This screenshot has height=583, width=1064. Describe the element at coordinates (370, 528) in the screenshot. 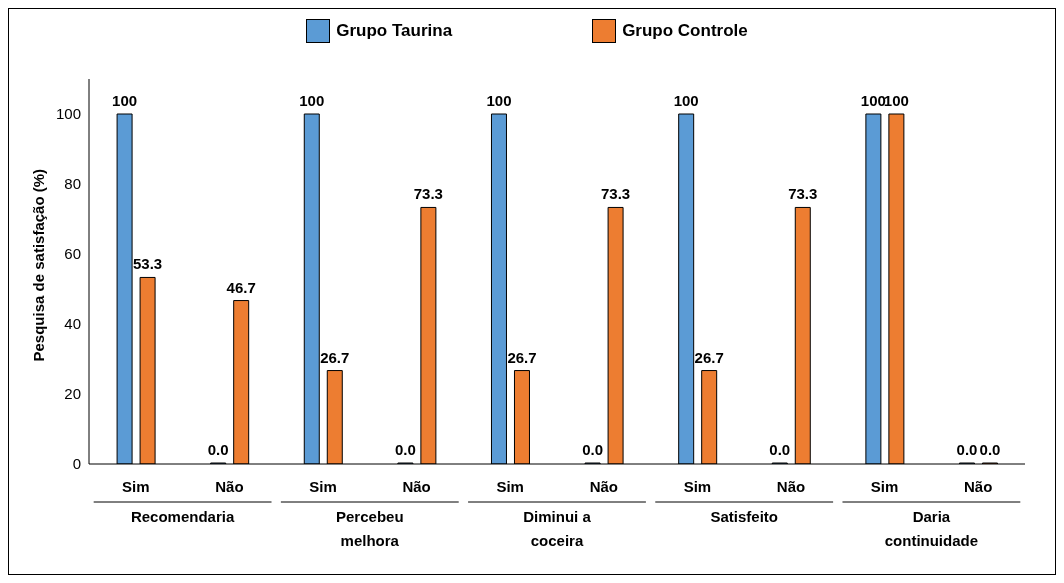

I see `text: Percebeu melhora` at that location.